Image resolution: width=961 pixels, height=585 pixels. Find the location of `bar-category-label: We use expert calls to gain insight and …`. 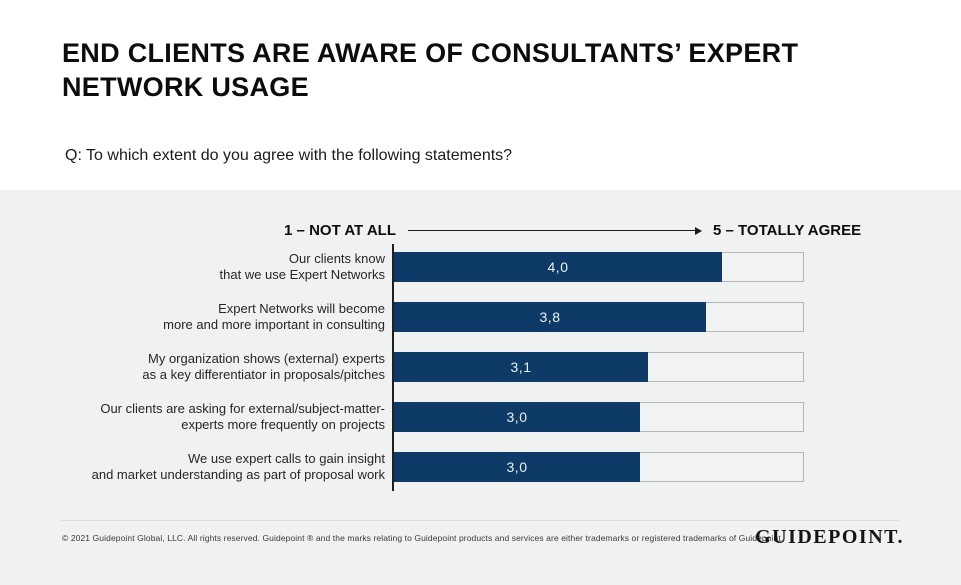

bar-category-label: We use expert calls to gain insight and … is located at coordinates (238, 466).